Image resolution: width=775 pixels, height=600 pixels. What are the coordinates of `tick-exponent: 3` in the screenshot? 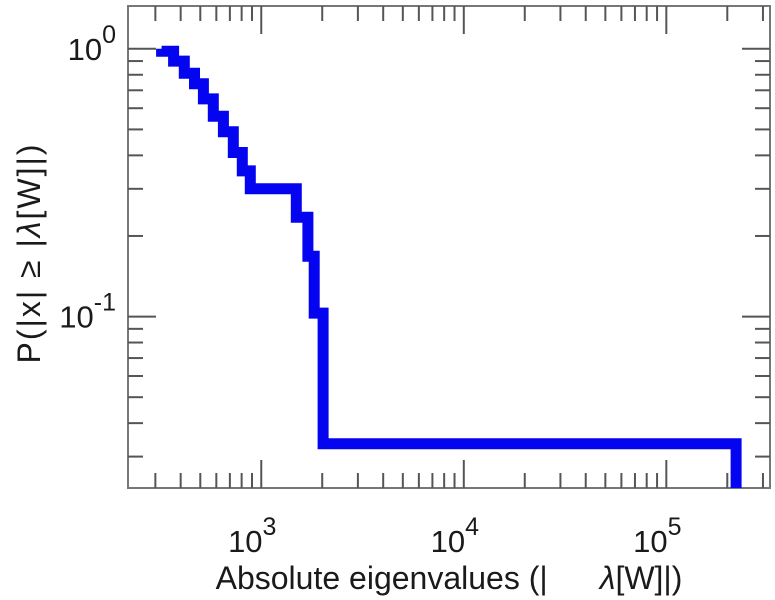 It's located at (270, 527).